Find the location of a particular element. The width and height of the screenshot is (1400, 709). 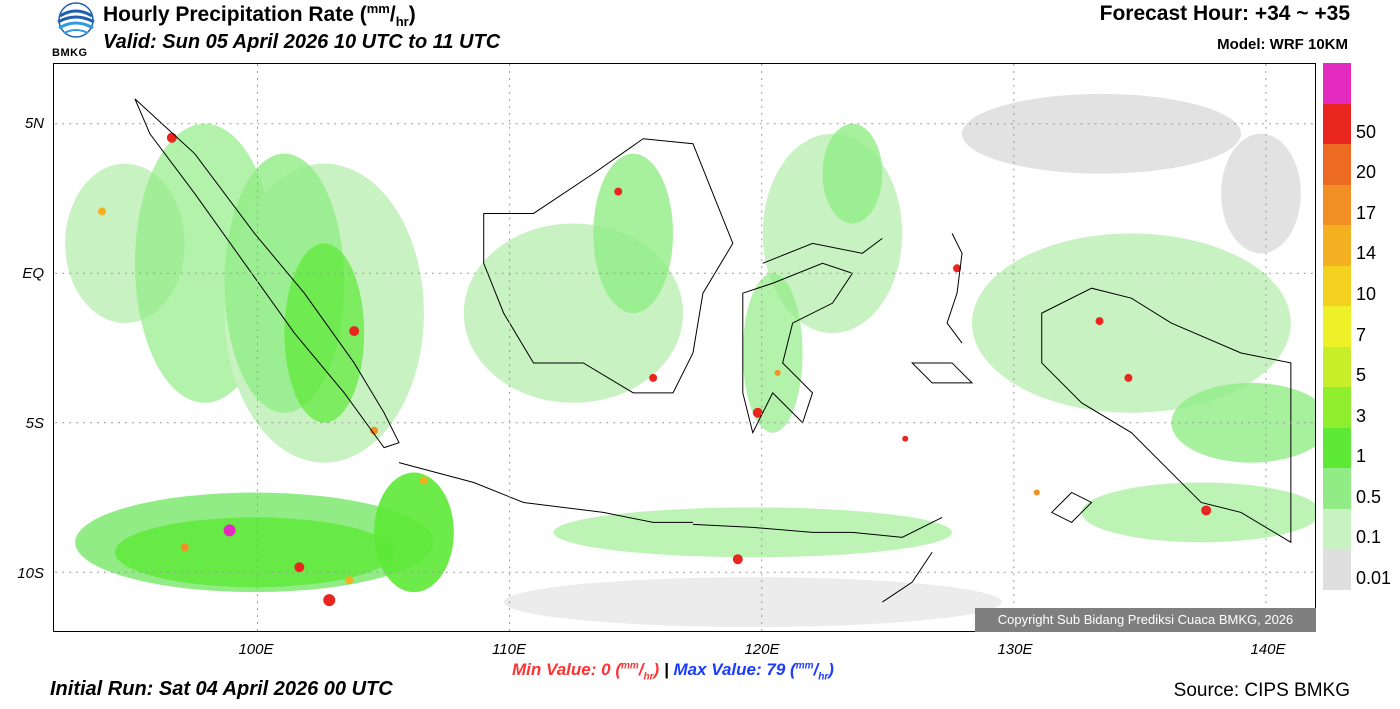

bmkg-logo is located at coordinates (76, 20).